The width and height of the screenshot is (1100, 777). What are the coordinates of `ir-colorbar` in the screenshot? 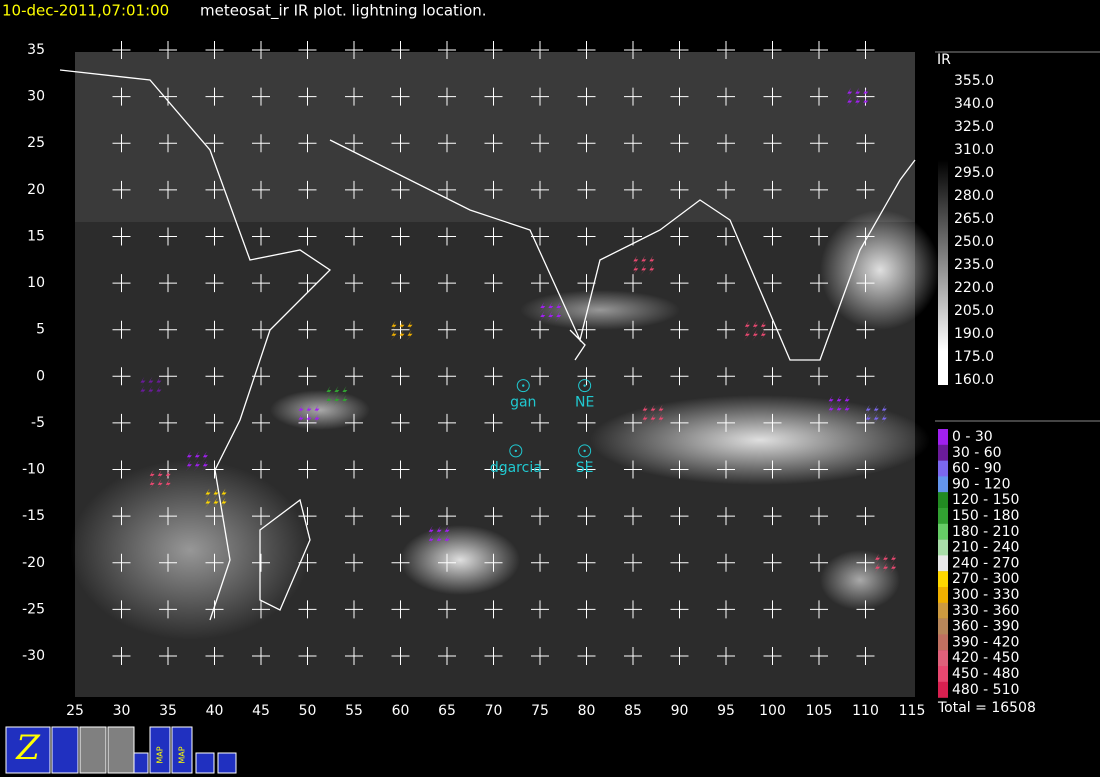 It's located at (943, 272).